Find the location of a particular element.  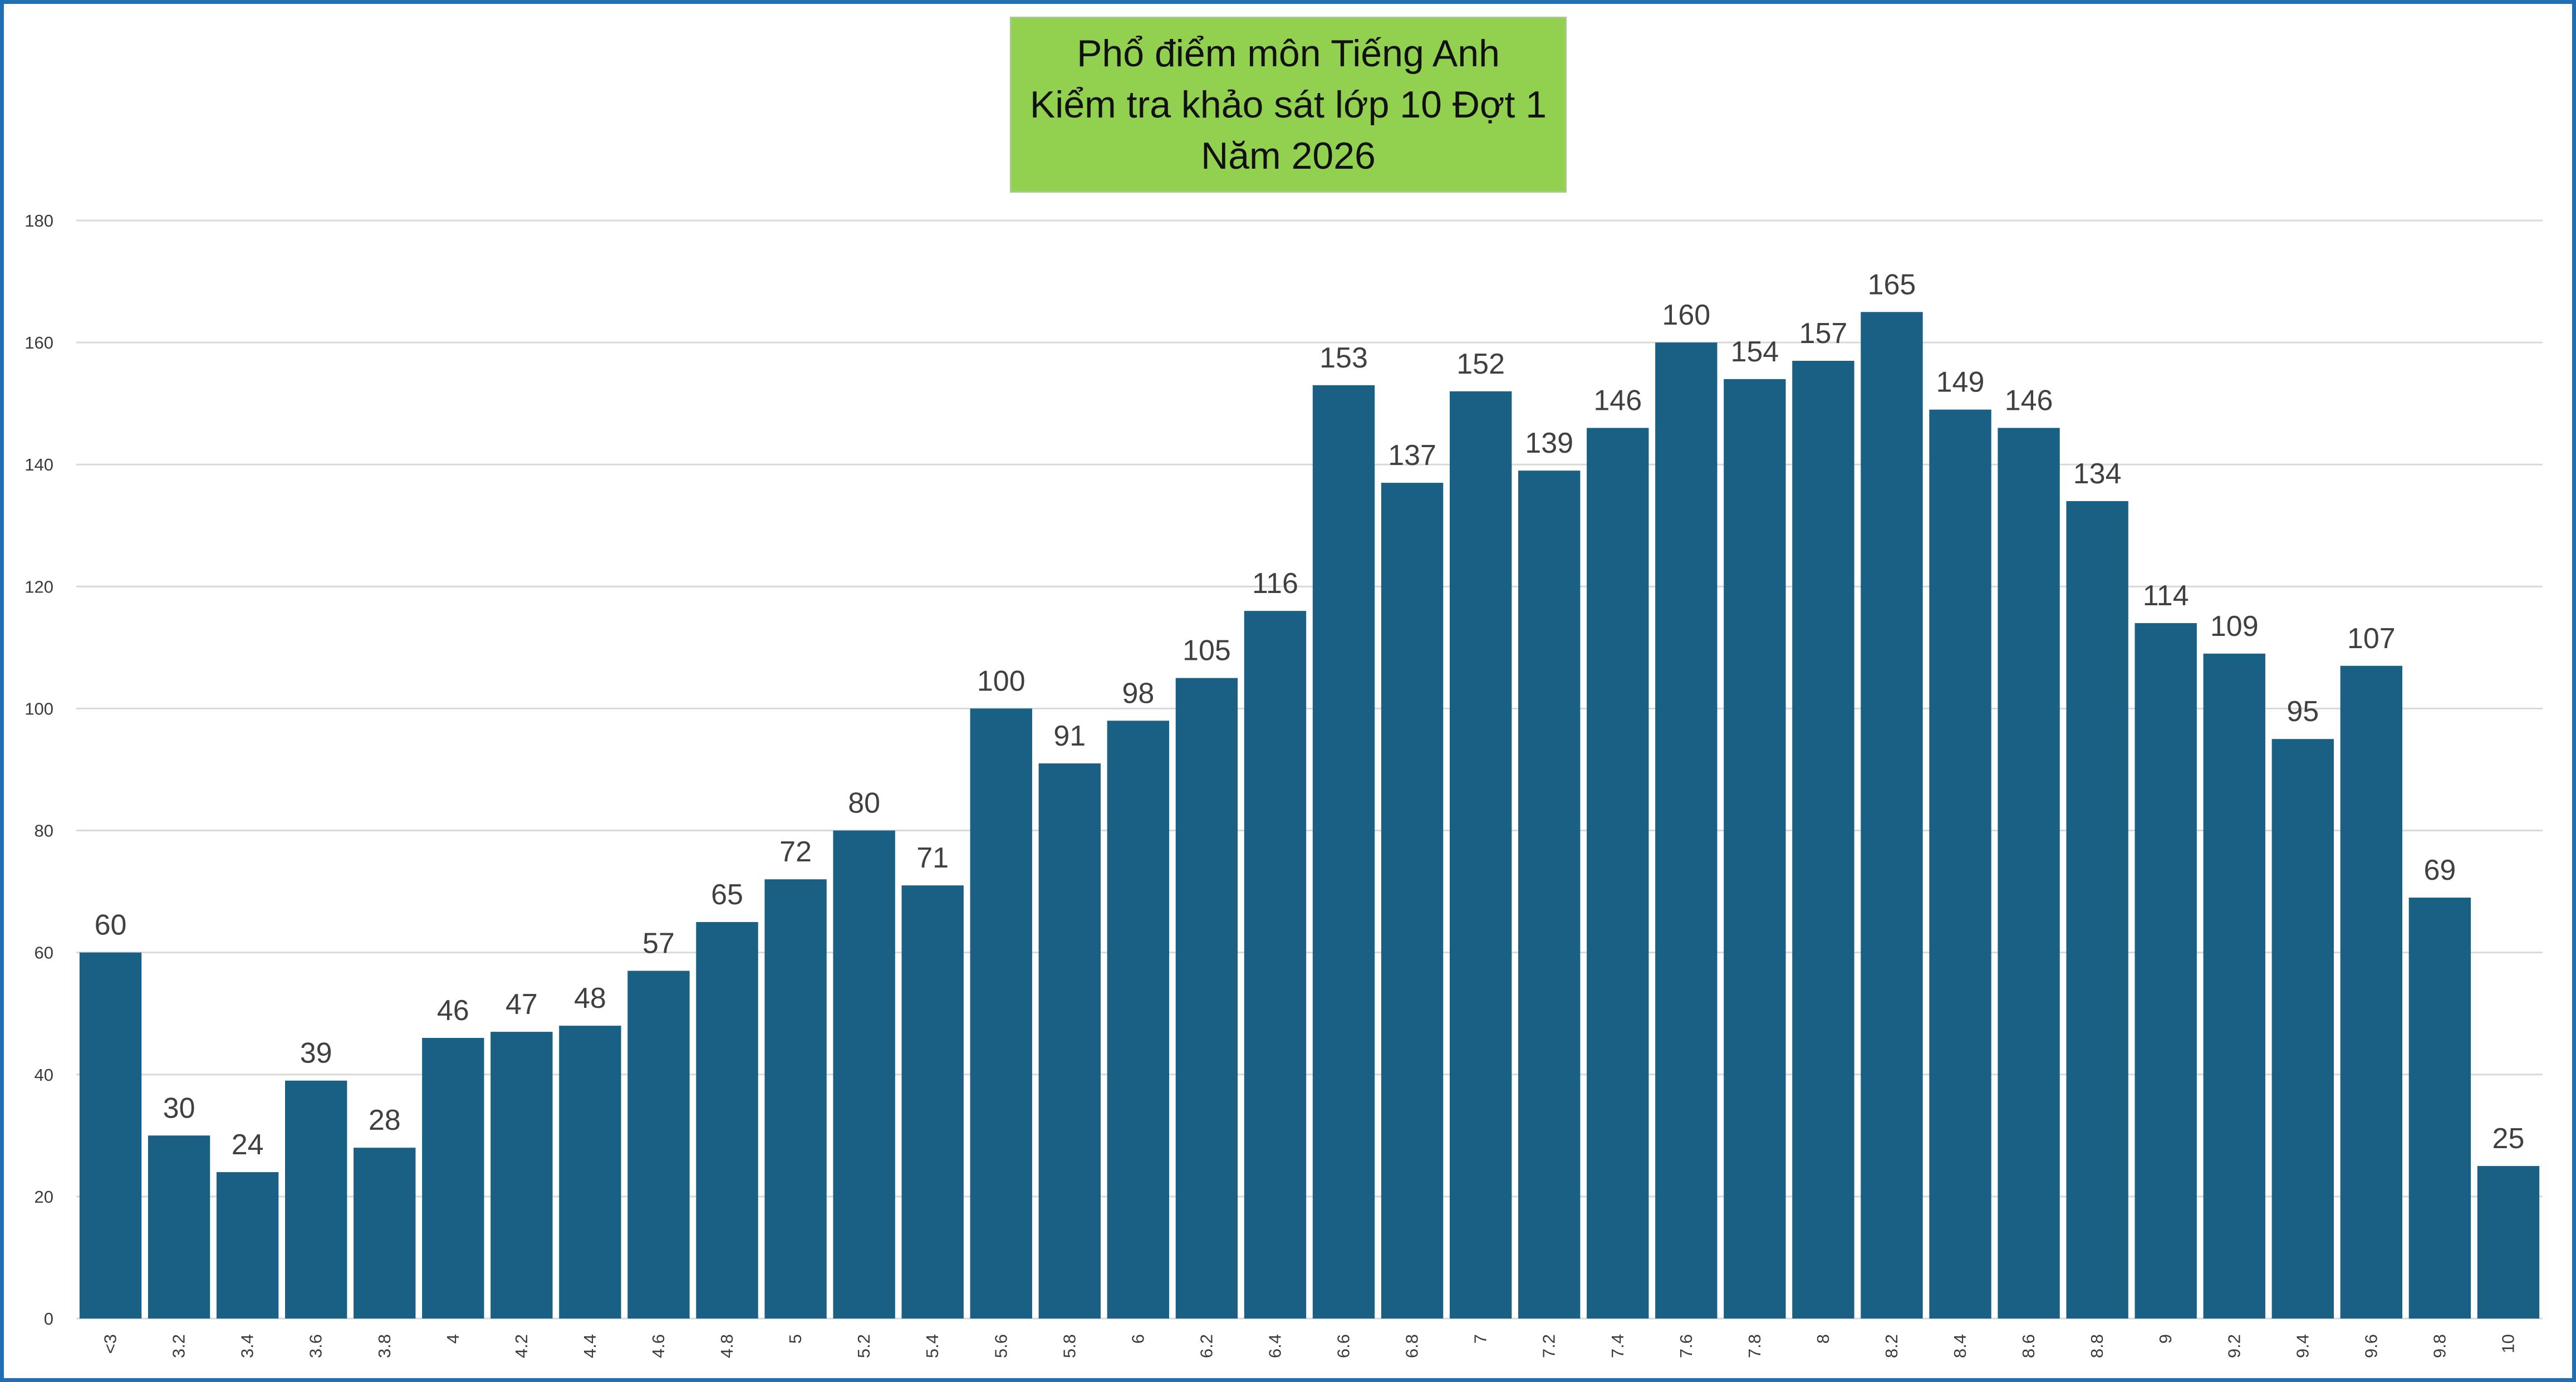

x-tick-label-7.2: 7.2 is located at coordinates (1549, 1346).